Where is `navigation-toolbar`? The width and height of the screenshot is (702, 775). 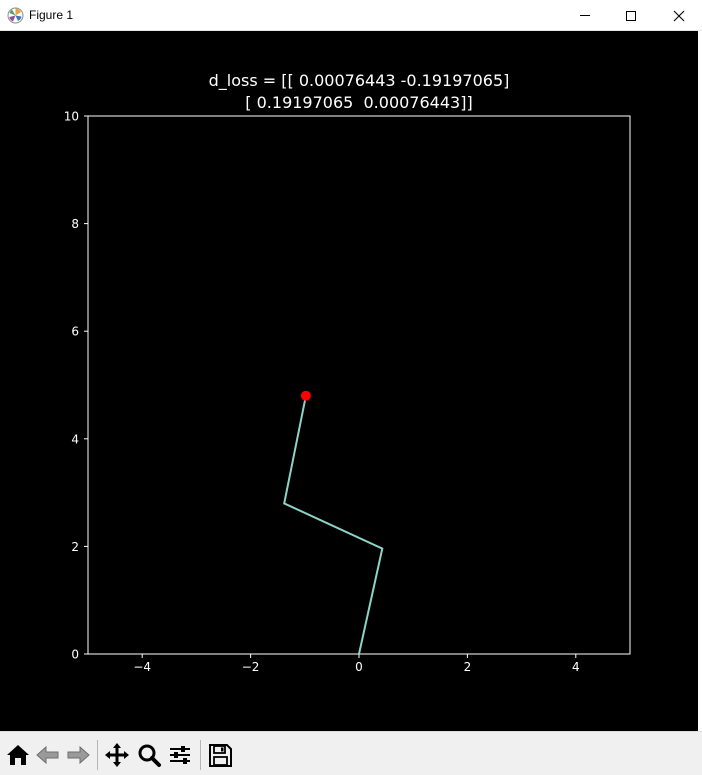 navigation-toolbar is located at coordinates (351, 753).